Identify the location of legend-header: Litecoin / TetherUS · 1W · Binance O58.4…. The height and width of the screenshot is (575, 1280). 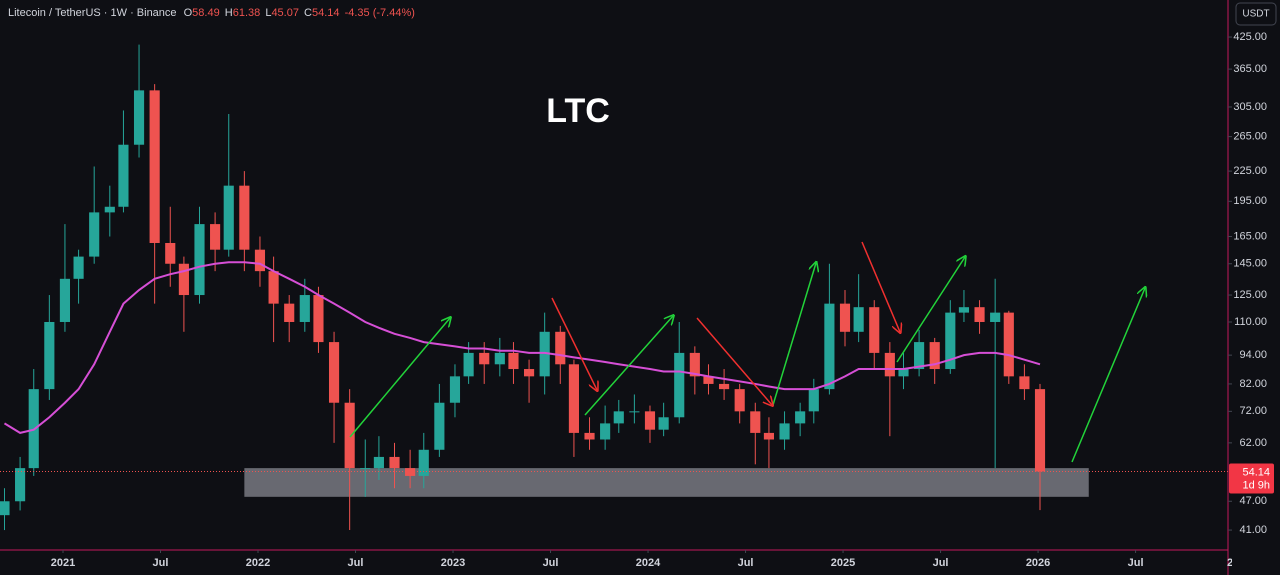
(211, 13).